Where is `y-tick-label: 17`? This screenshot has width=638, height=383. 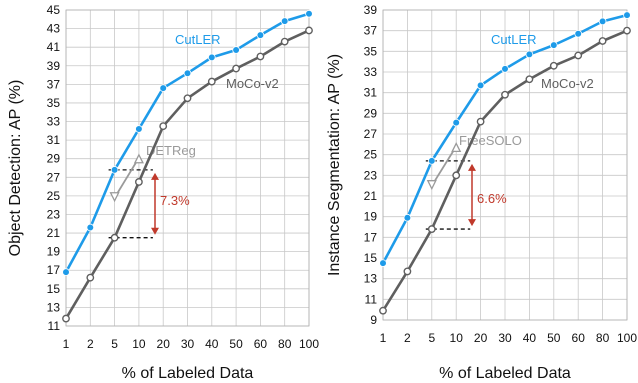
y-tick-label: 17 is located at coordinates (54, 270).